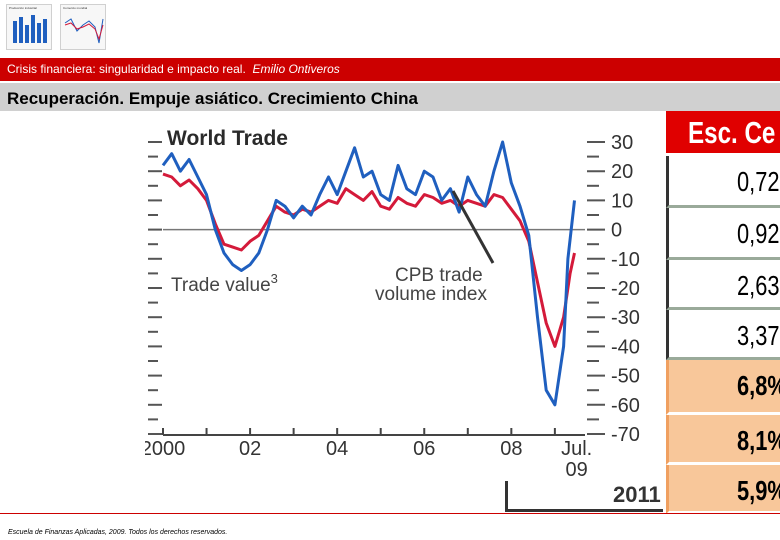  Describe the element at coordinates (511, 449) in the screenshot. I see `x-tick-label: 08` at that location.